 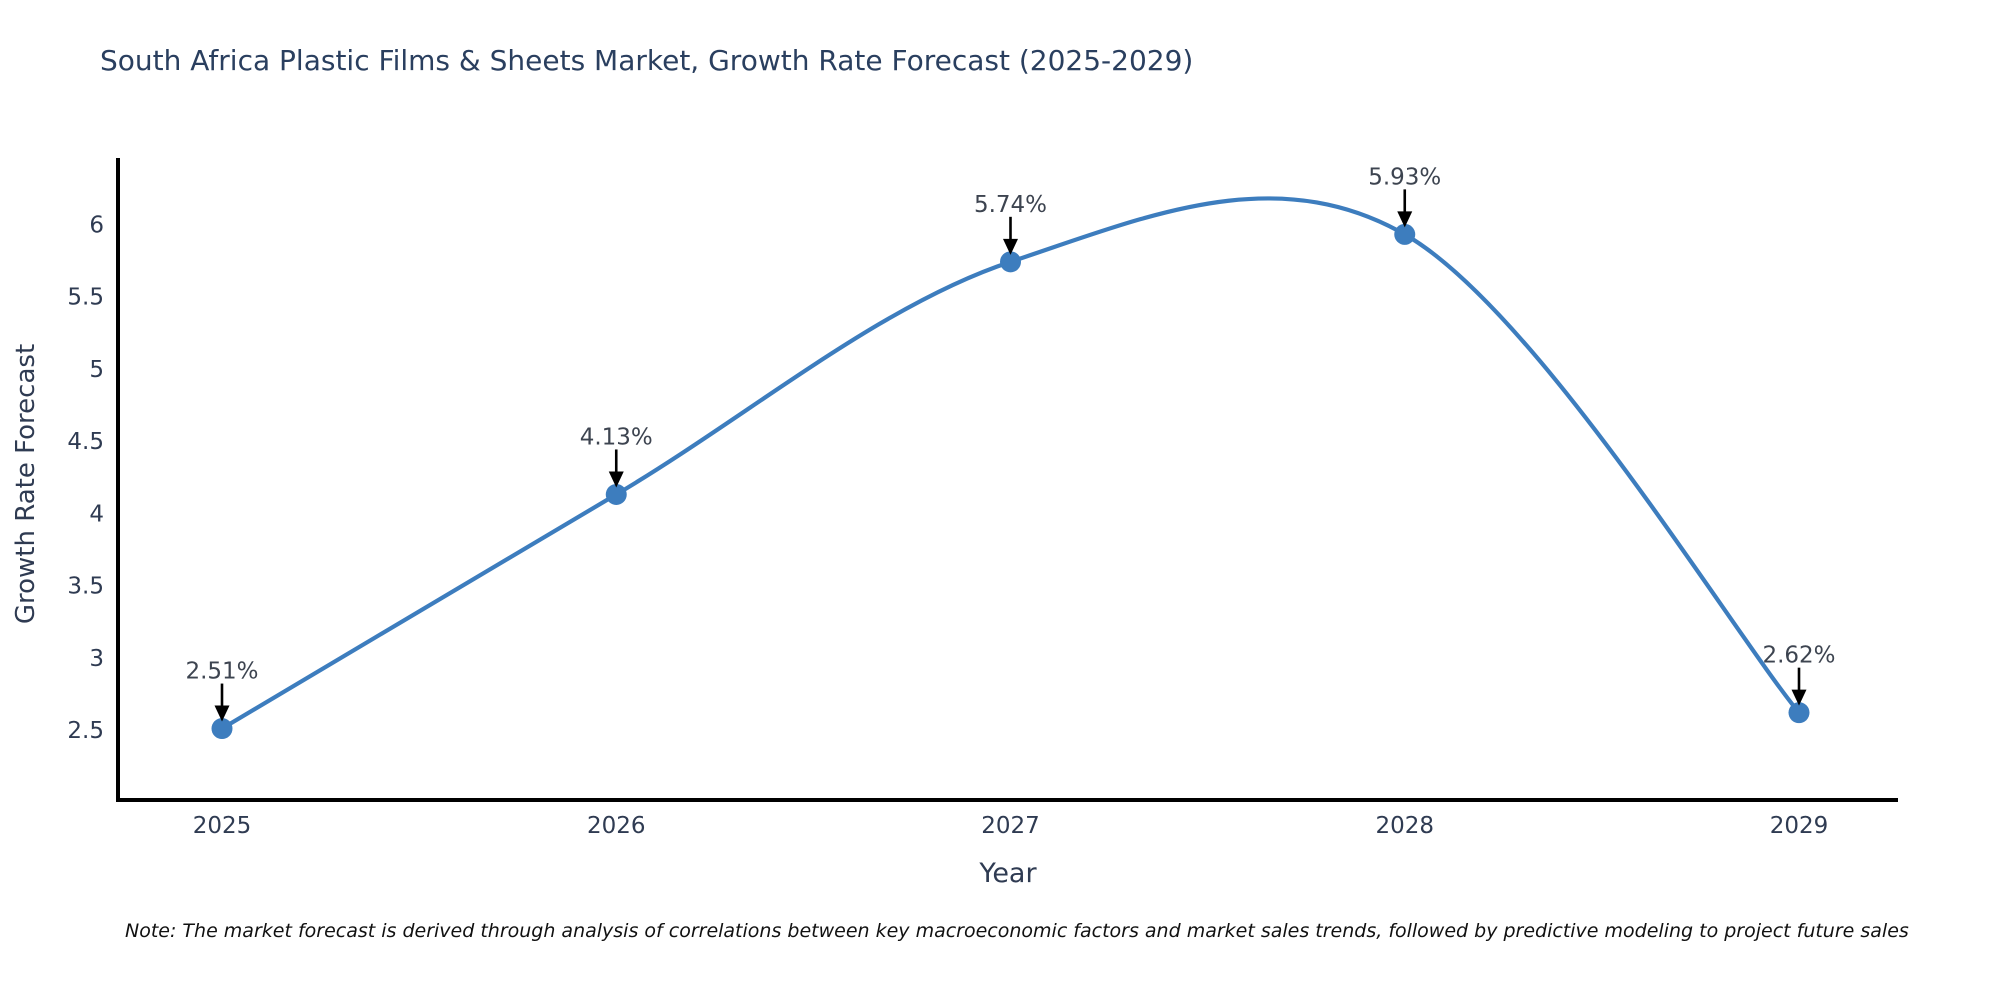 I want to click on data-point-2028, so click(x=1405, y=234).